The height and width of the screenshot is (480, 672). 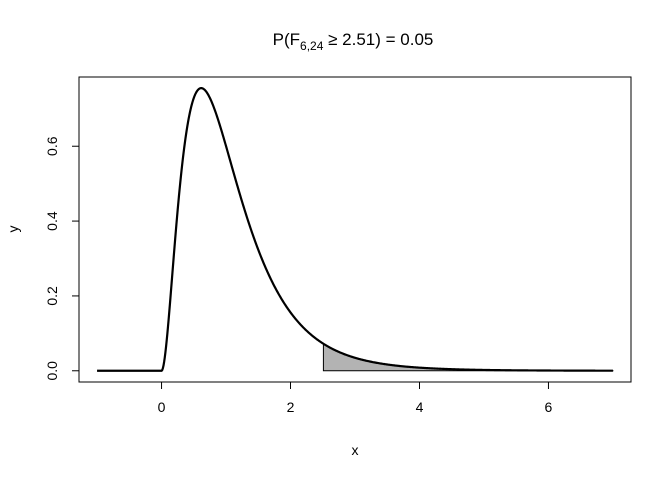 What do you see at coordinates (52, 146) in the screenshot?
I see `y-tick-label: 0.6` at bounding box center [52, 146].